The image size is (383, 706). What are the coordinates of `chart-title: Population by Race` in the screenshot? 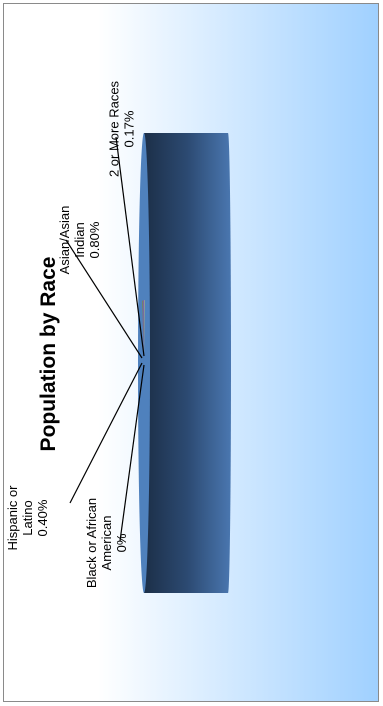 It's located at (48, 354).